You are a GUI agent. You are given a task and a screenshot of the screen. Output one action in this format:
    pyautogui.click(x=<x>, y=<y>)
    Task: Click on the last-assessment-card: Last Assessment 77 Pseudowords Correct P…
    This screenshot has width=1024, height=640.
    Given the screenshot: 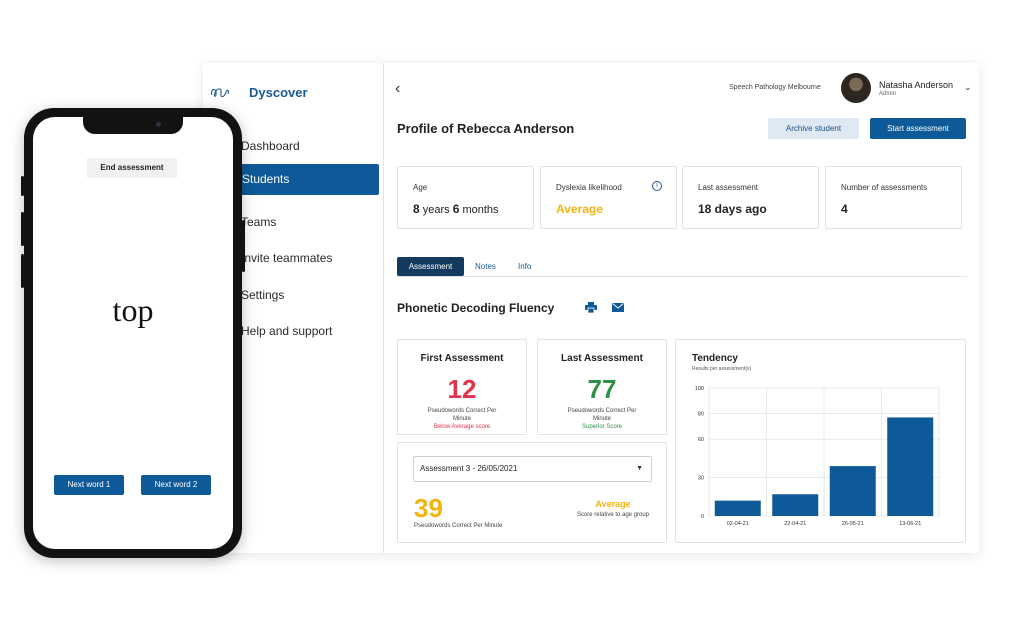 What is the action you would take?
    pyautogui.click(x=602, y=387)
    